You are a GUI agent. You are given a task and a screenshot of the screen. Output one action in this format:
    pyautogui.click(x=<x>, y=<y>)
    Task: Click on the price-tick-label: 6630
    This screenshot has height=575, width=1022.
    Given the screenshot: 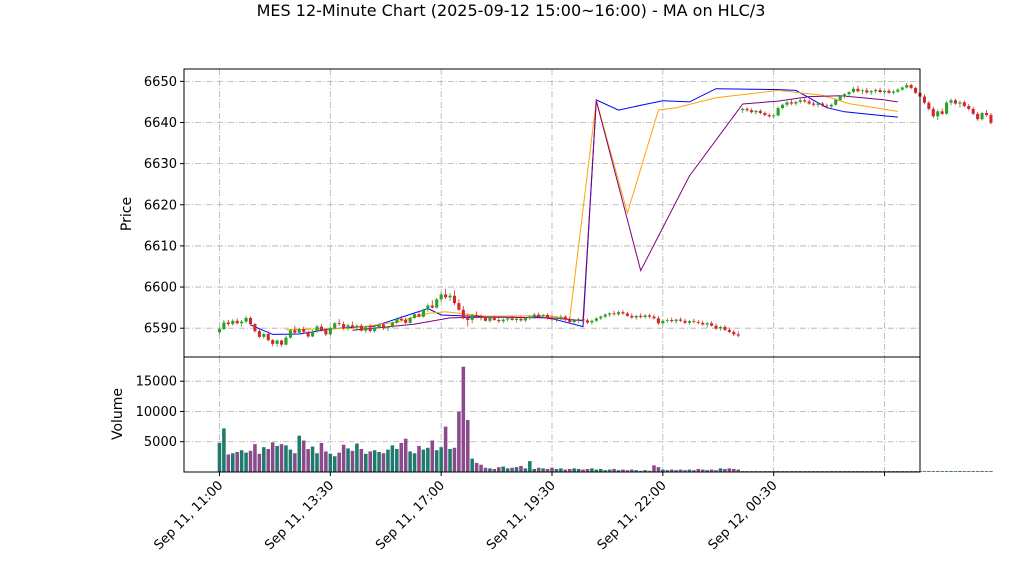 What is the action you would take?
    pyautogui.click(x=160, y=164)
    